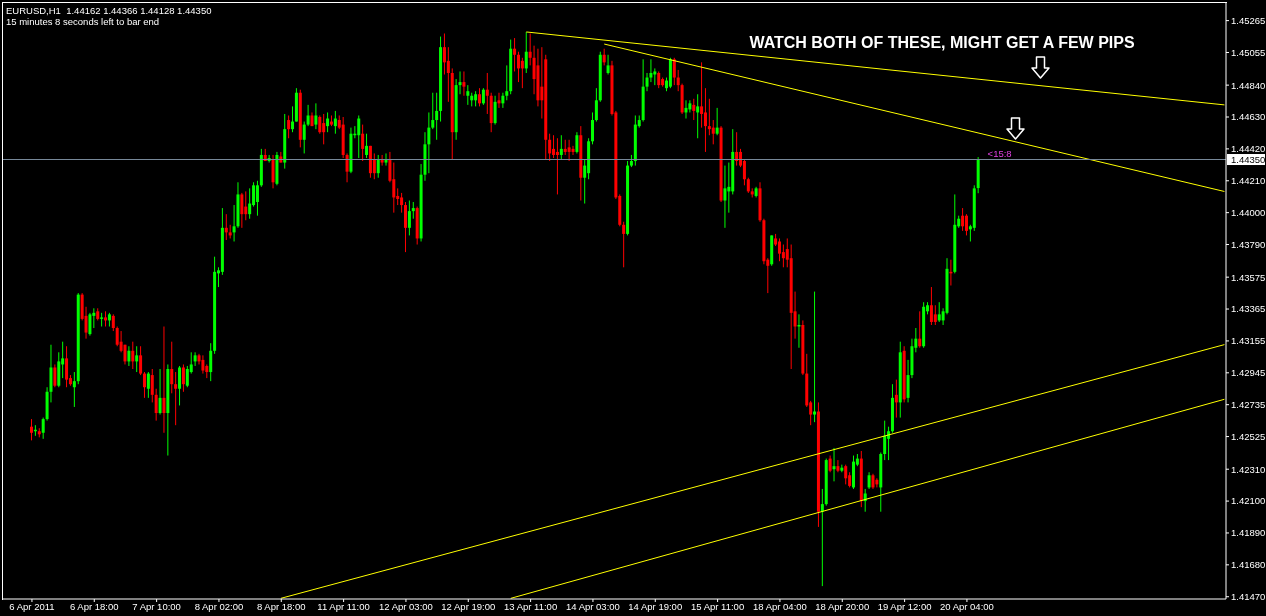  Describe the element at coordinates (1248, 20) in the screenshot. I see `y-tick-label: 1.45265` at that location.